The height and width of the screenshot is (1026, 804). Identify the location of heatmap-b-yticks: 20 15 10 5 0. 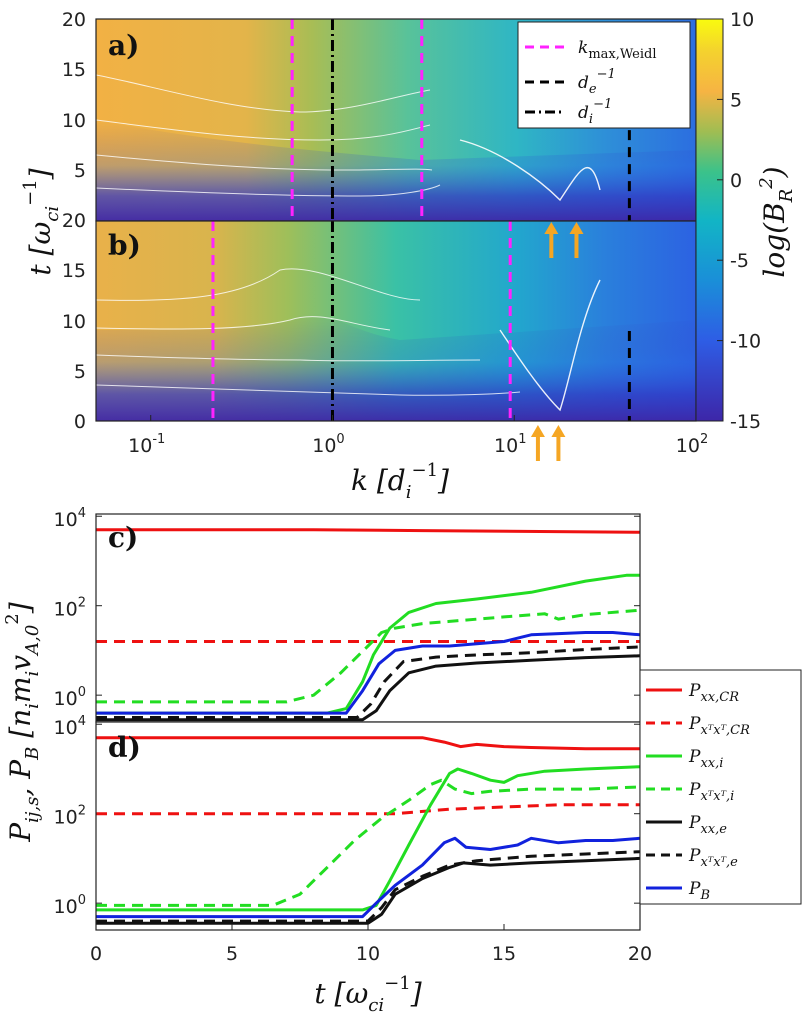
(74, 321).